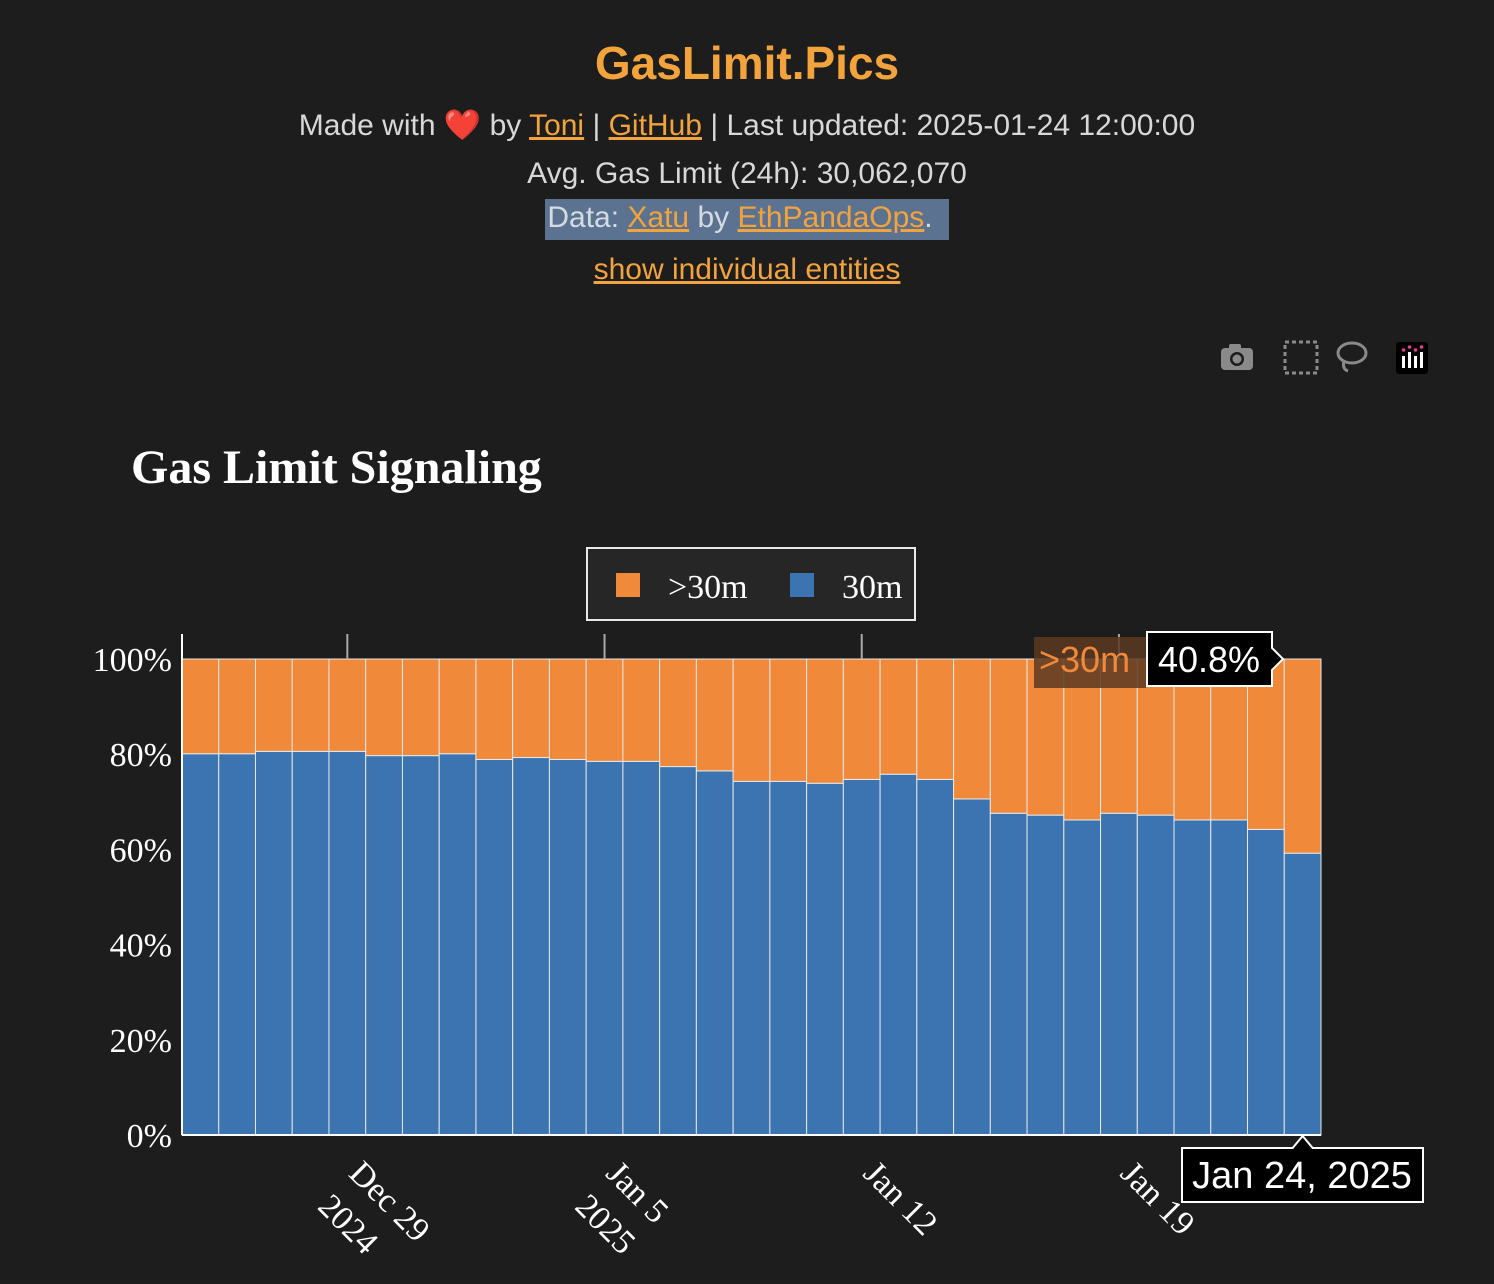  I want to click on data-prefix: Data:, so click(583, 217).